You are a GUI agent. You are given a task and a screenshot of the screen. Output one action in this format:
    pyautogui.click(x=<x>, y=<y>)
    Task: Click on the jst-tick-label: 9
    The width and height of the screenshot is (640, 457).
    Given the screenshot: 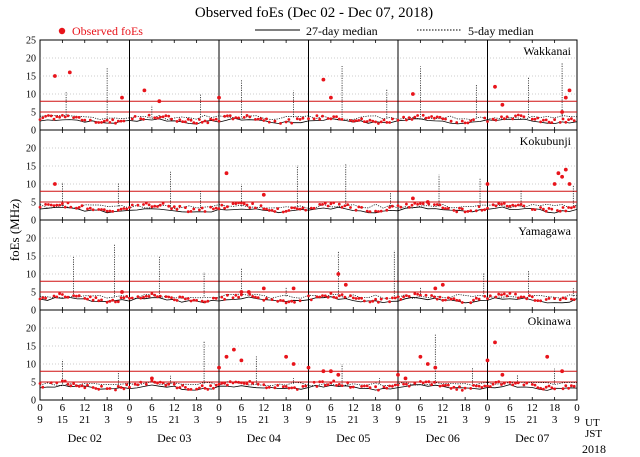 What is the action you would take?
    pyautogui.click(x=40, y=420)
    